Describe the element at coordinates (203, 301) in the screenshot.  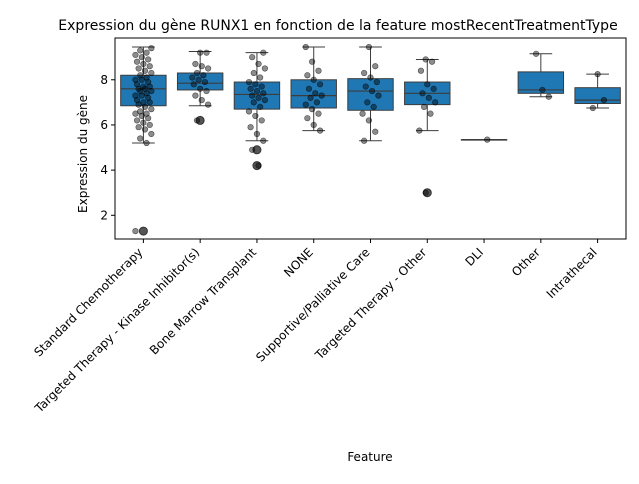
I see `x-tick-label: Bone Marrow Transplant` at that location.